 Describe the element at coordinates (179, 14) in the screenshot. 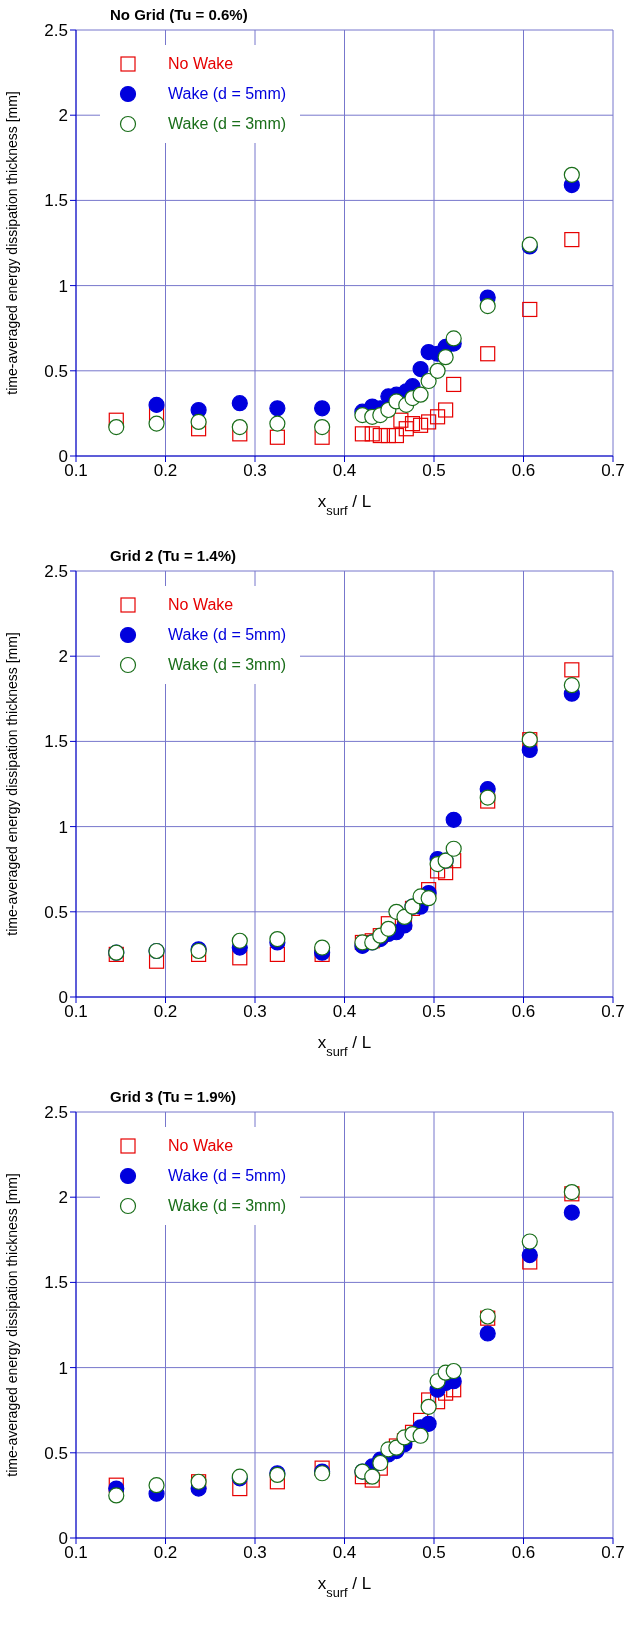

I see `chart-title: No Grid (Tu = 0.6%)` at that location.